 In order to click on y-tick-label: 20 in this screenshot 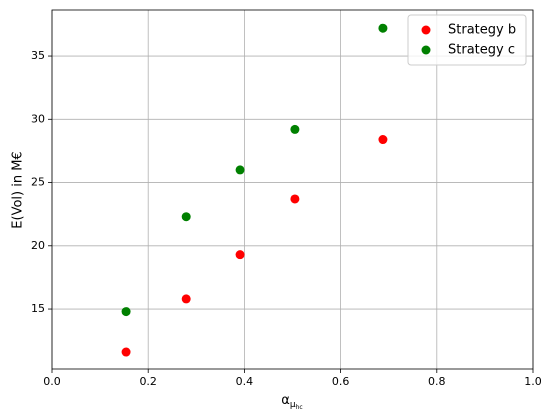, I will do `click(38, 245)`.